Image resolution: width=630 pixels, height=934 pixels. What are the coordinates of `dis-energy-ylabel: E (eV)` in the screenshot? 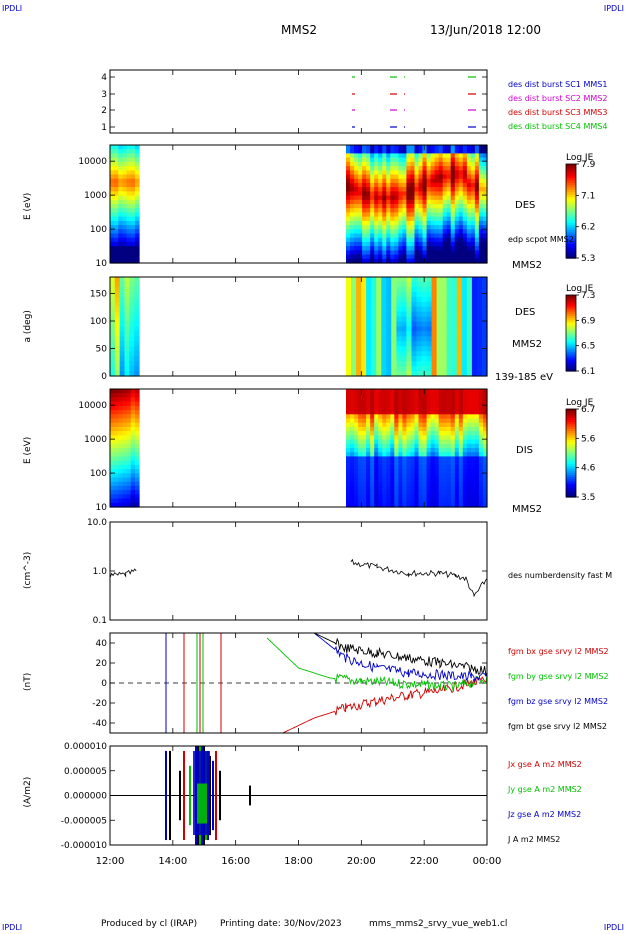 It's located at (28, 450).